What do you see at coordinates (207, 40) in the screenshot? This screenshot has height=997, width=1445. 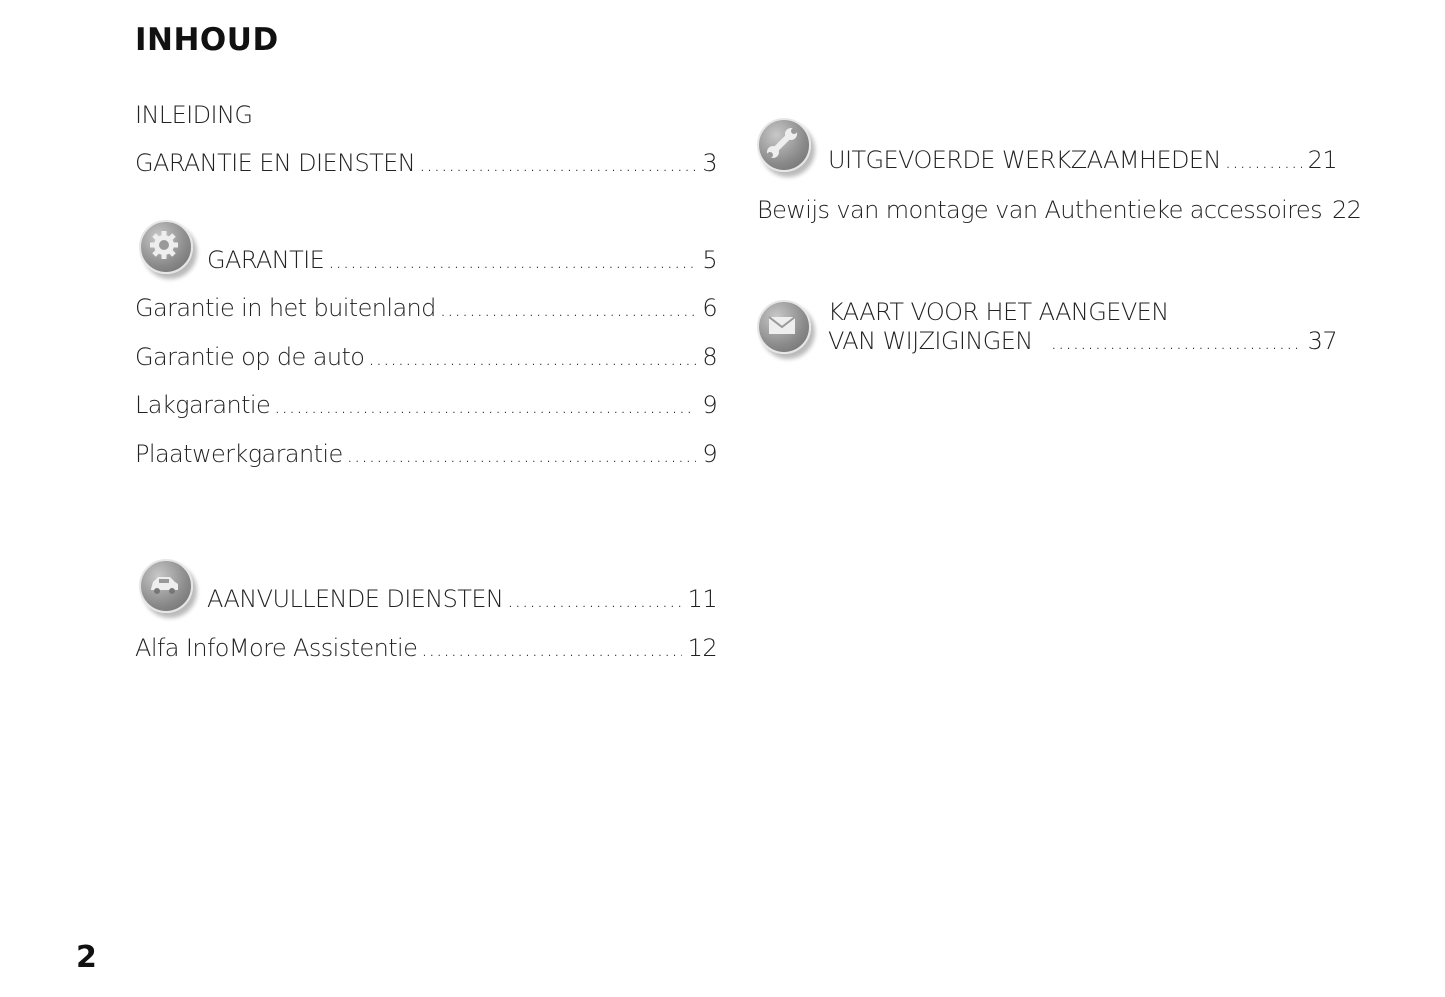 I see `page-title: INHOUD` at bounding box center [207, 40].